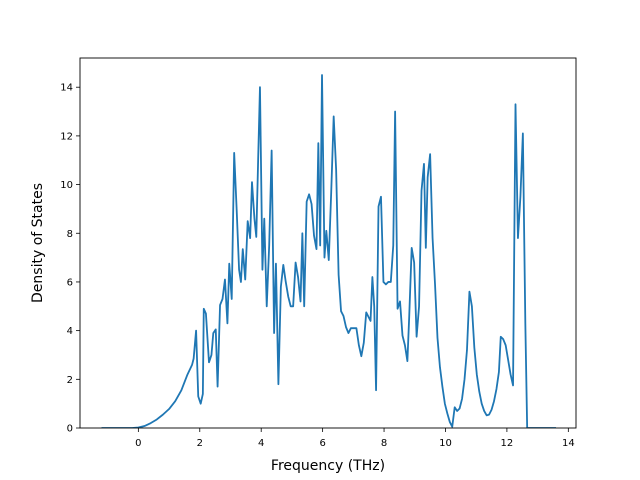 The height and width of the screenshot is (480, 640). Describe the element at coordinates (70, 259) in the screenshot. I see `y-axis: 0 2 4 6 8 10 12 14` at that location.